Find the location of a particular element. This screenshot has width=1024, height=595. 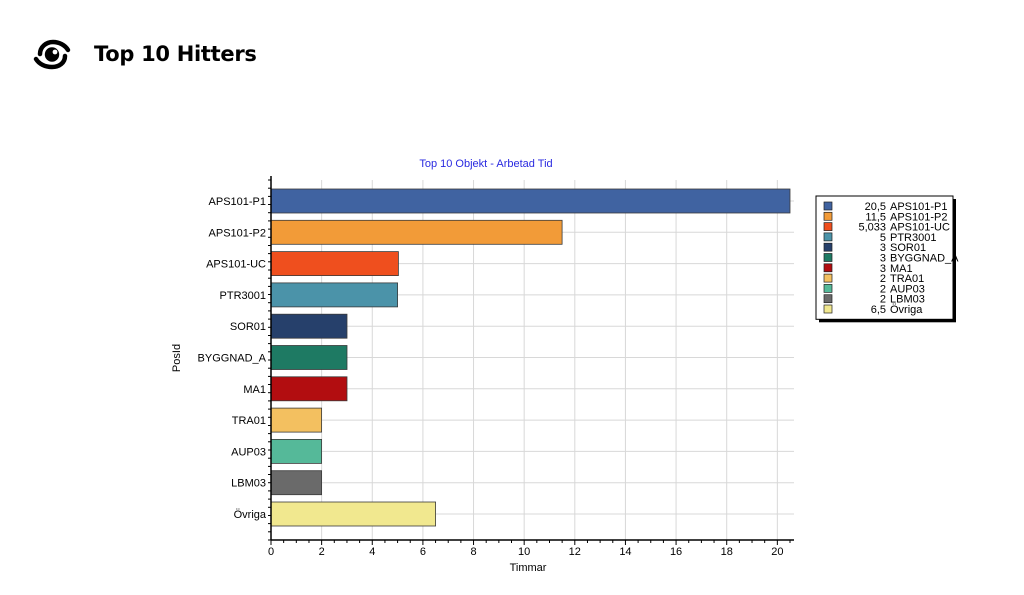

chart-title: Top 10 Objekt - Arbetad Tid is located at coordinates (485, 164).